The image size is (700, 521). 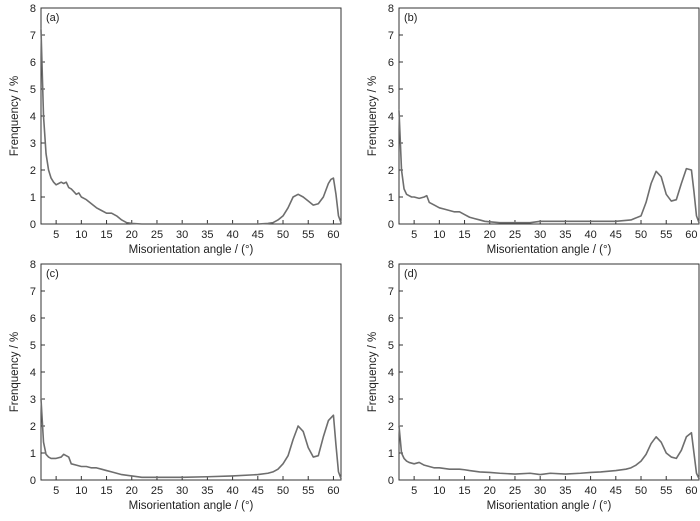 I want to click on x-tick-label-d-5: 5, so click(x=414, y=491).